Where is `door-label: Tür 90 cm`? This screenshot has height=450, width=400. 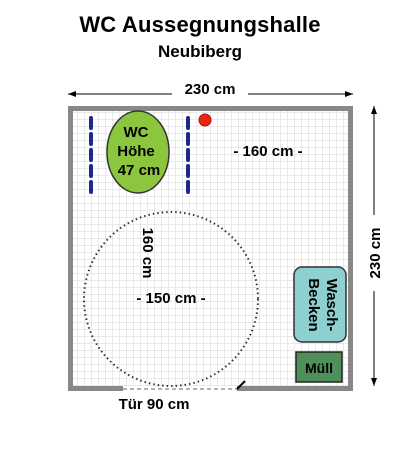
door-label: Tür 90 cm is located at coordinates (154, 404).